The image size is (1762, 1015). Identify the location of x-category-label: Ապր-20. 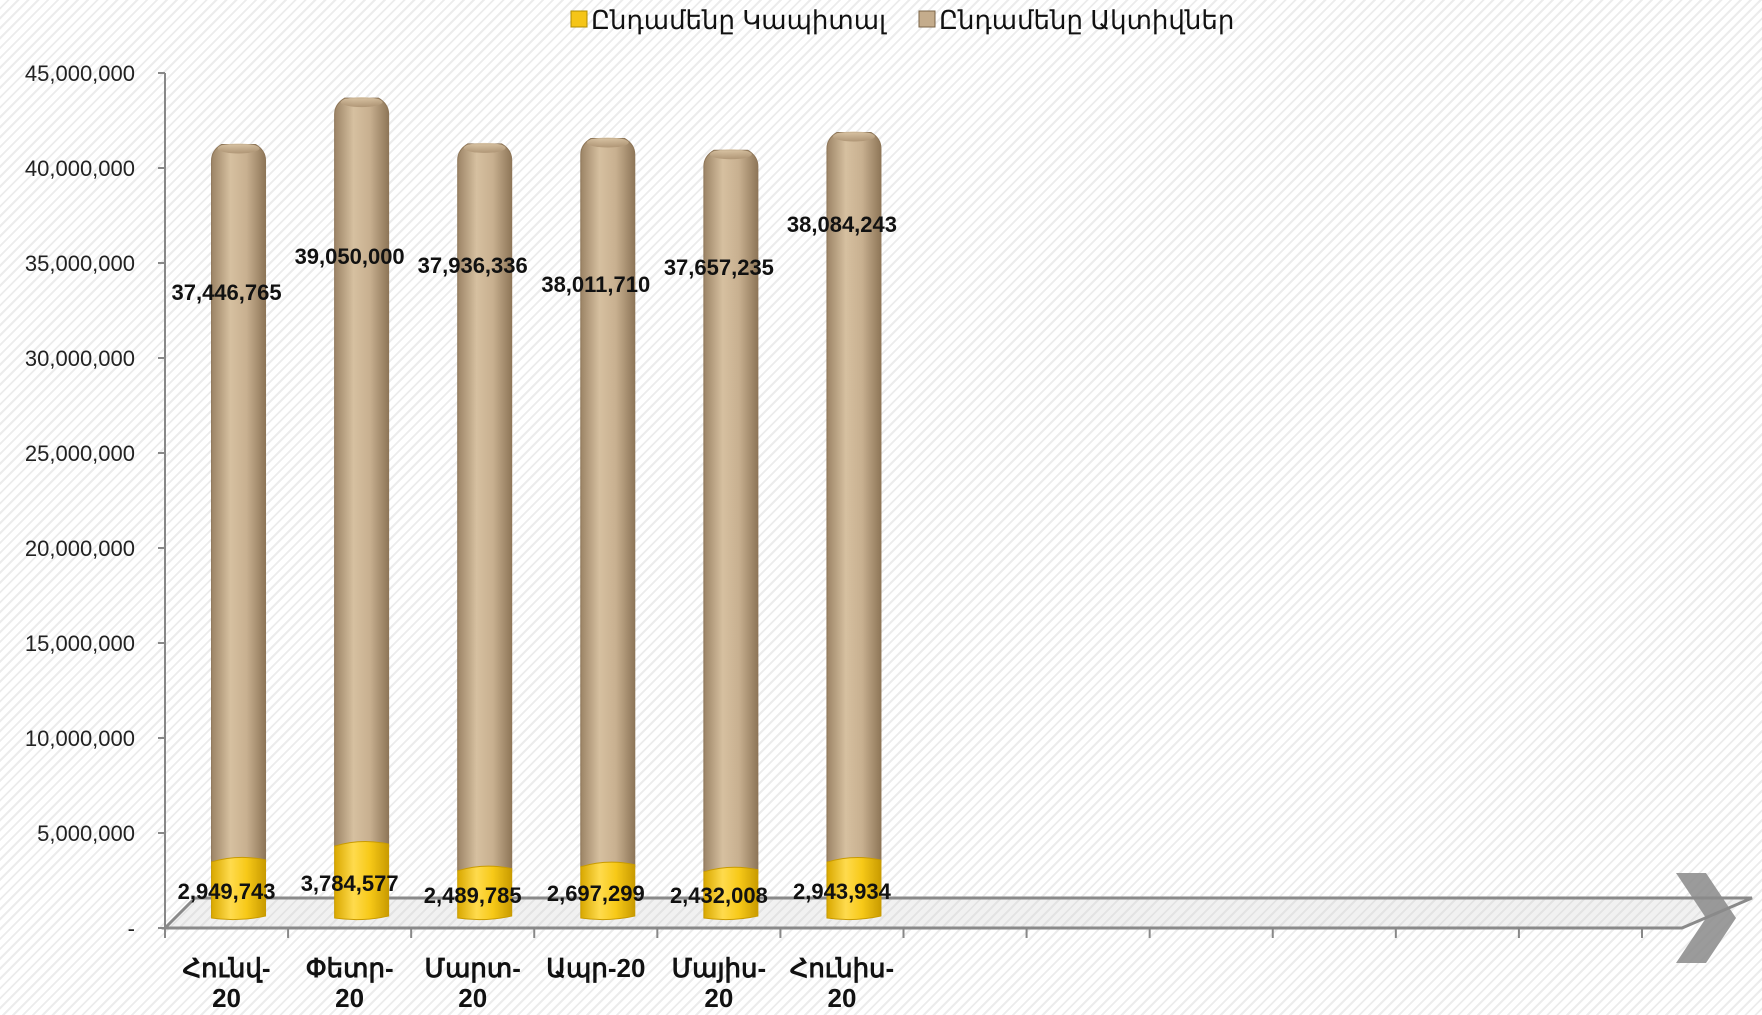
(595, 968).